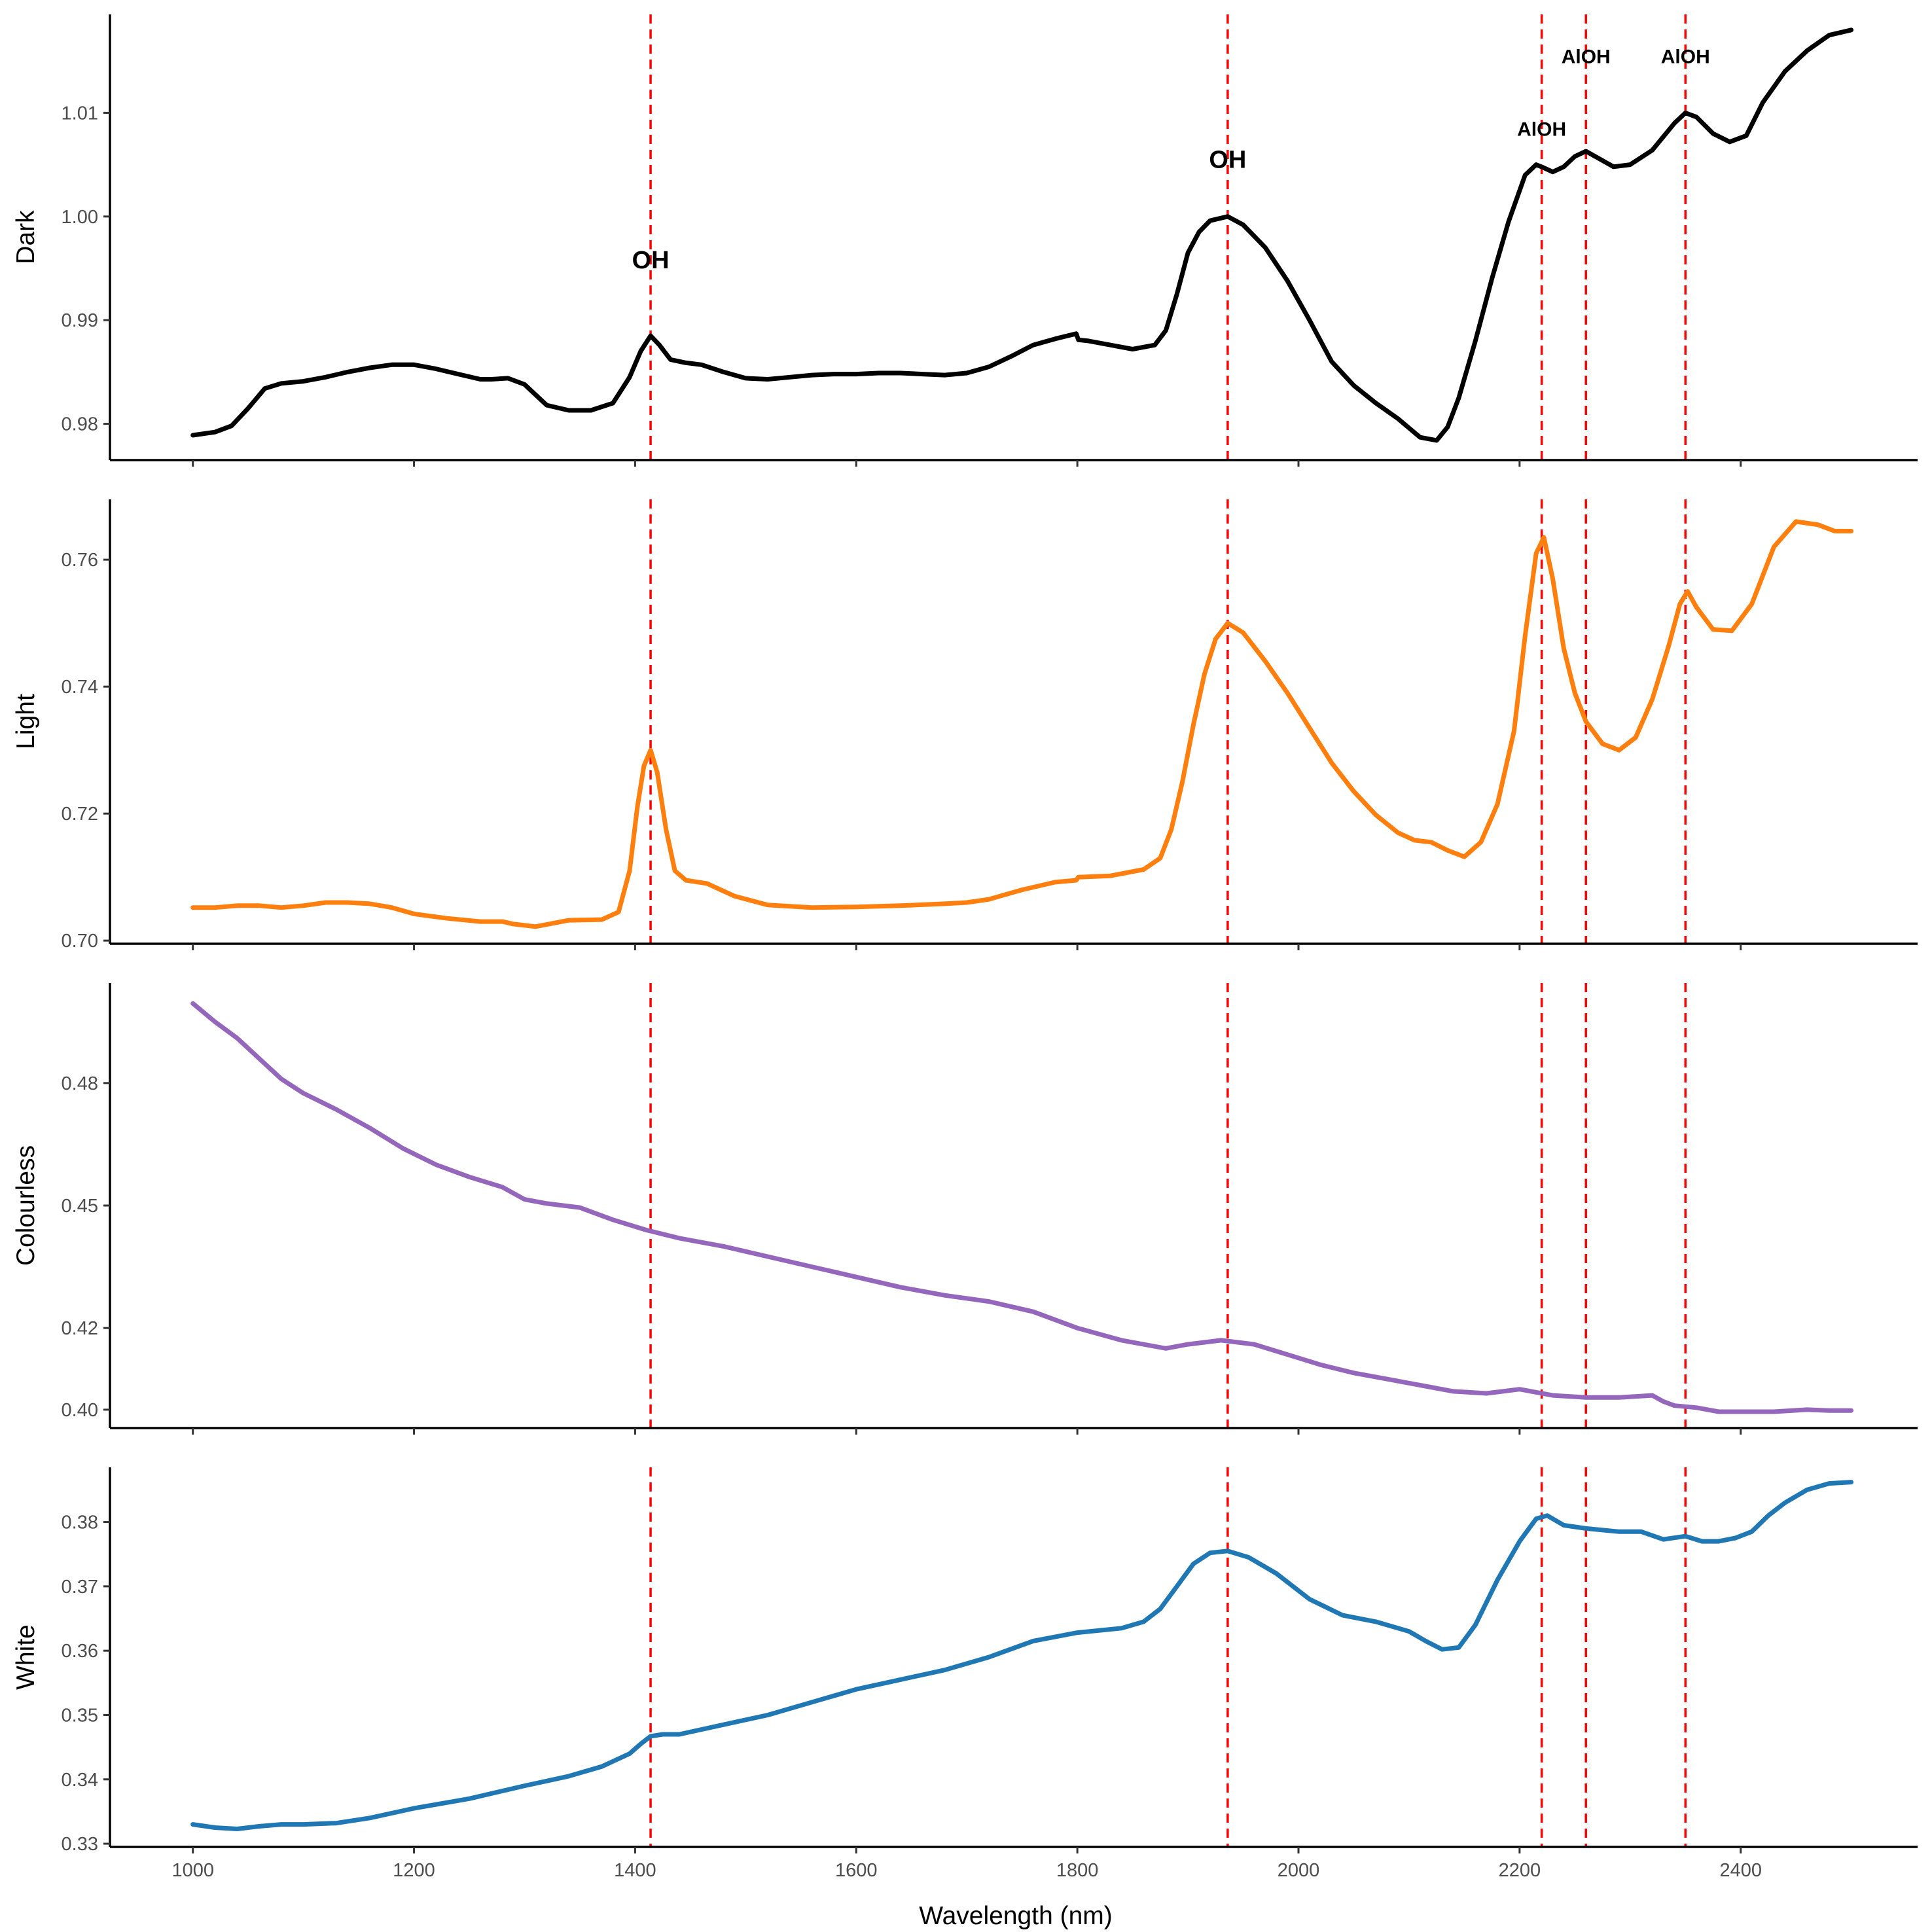 This screenshot has height=1932, width=1932. I want to click on y-tick-label: 0.98, so click(80, 424).